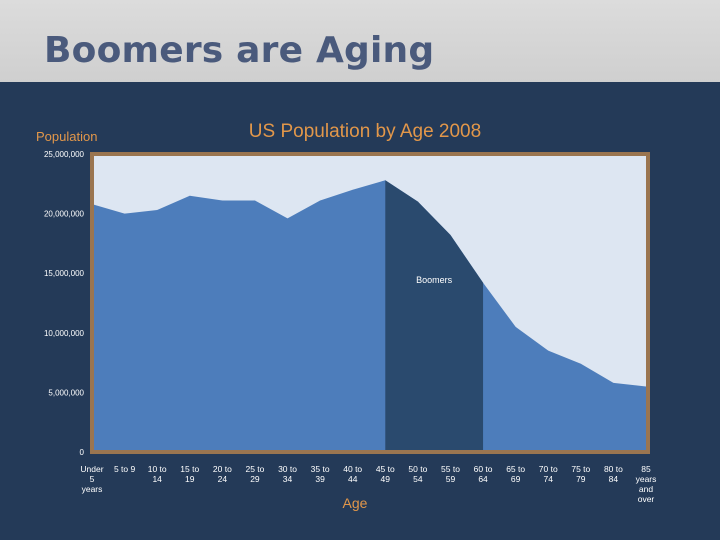  Describe the element at coordinates (355, 503) in the screenshot. I see `x-axis-title: Age` at that location.